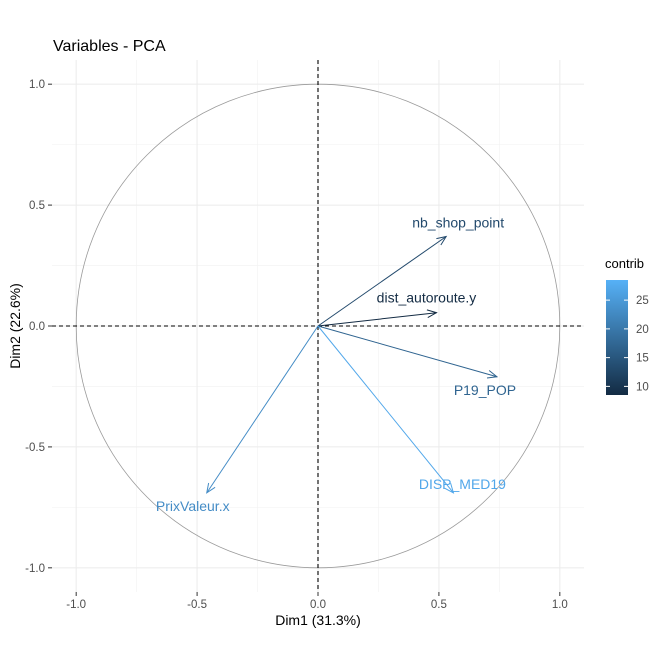  Describe the element at coordinates (211, 488) in the screenshot. I see `arrowhead-PrixValeur.x` at that location.